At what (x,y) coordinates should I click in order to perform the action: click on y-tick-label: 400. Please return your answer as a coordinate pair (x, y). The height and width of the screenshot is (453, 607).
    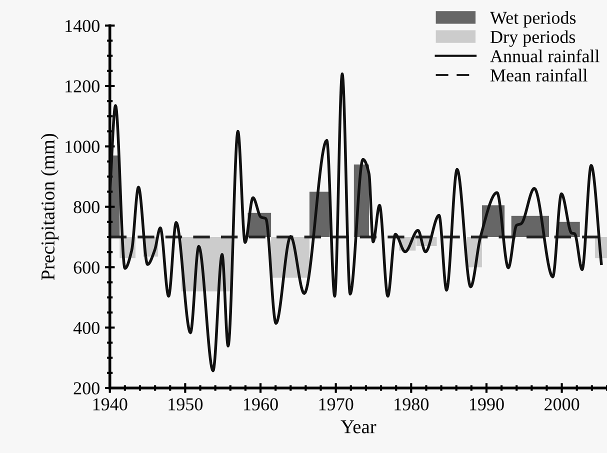
    Looking at the image, I should click on (86, 328).